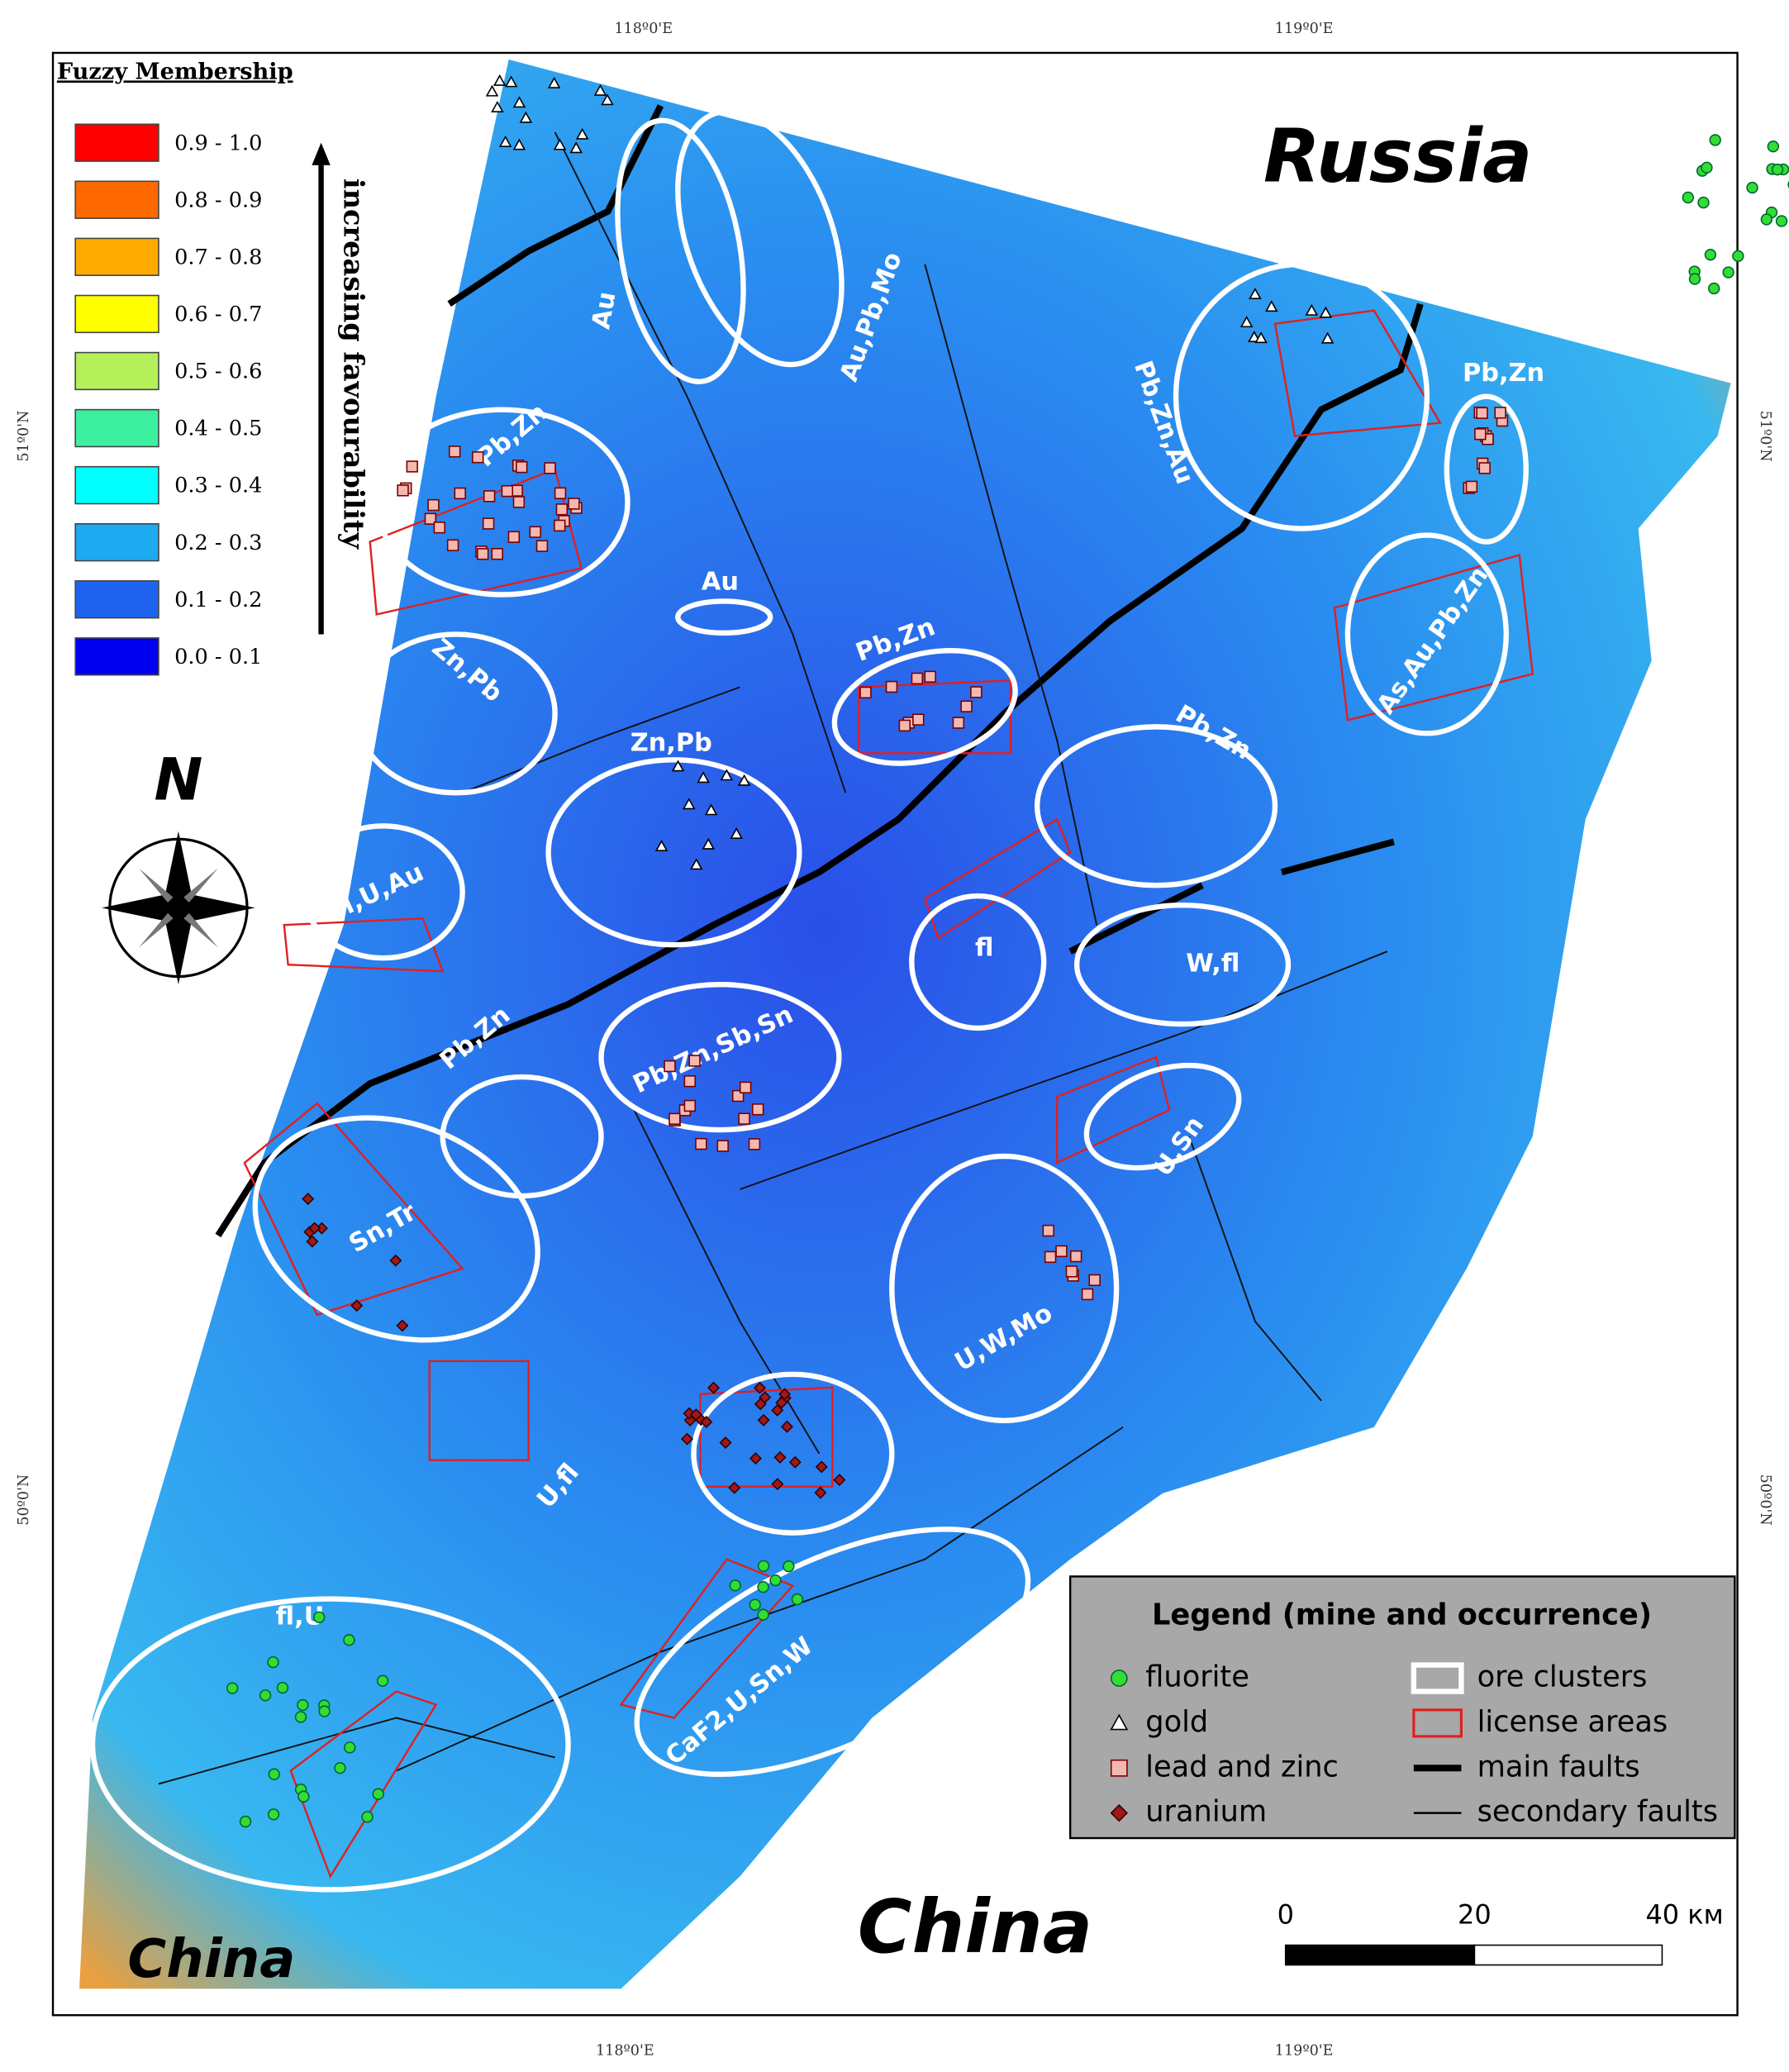  I want to click on cluster-label: Zn,Pb, so click(671, 743).